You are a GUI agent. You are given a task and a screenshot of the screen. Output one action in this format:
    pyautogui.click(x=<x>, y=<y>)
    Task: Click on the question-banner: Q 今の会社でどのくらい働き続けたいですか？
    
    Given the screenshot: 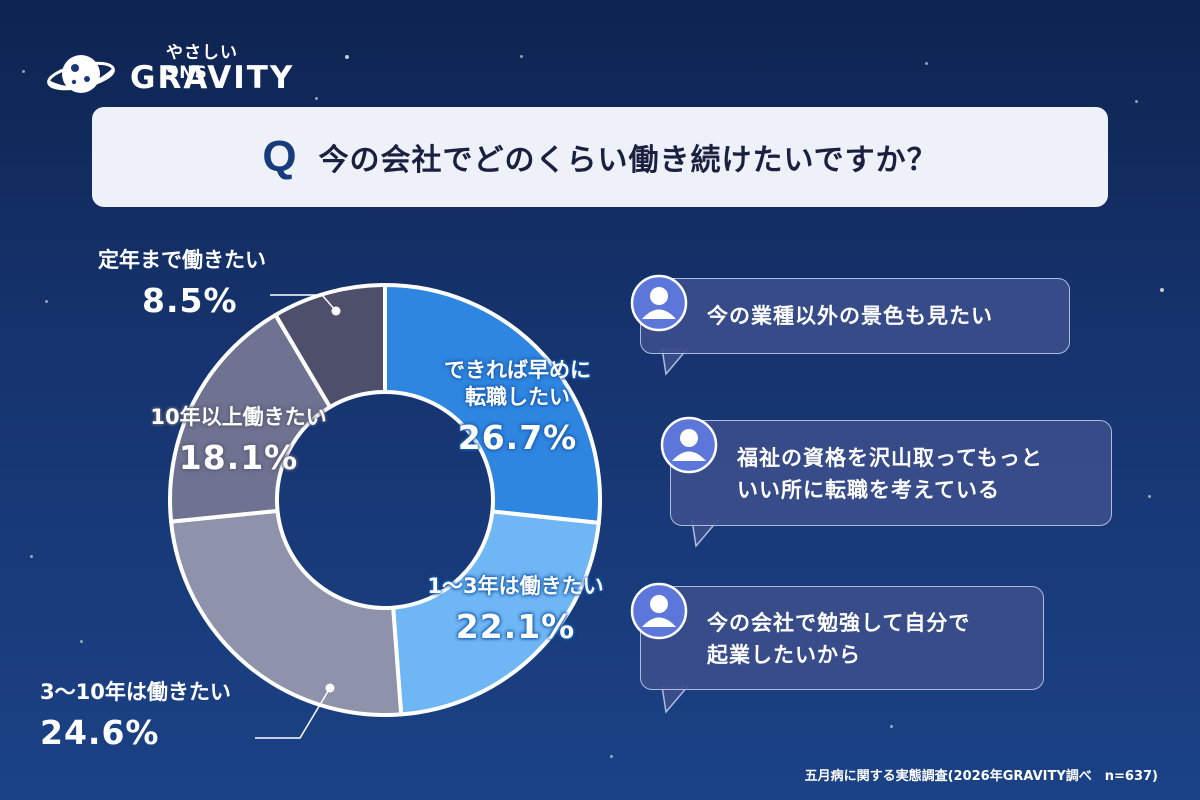 What is the action you would take?
    pyautogui.click(x=600, y=157)
    